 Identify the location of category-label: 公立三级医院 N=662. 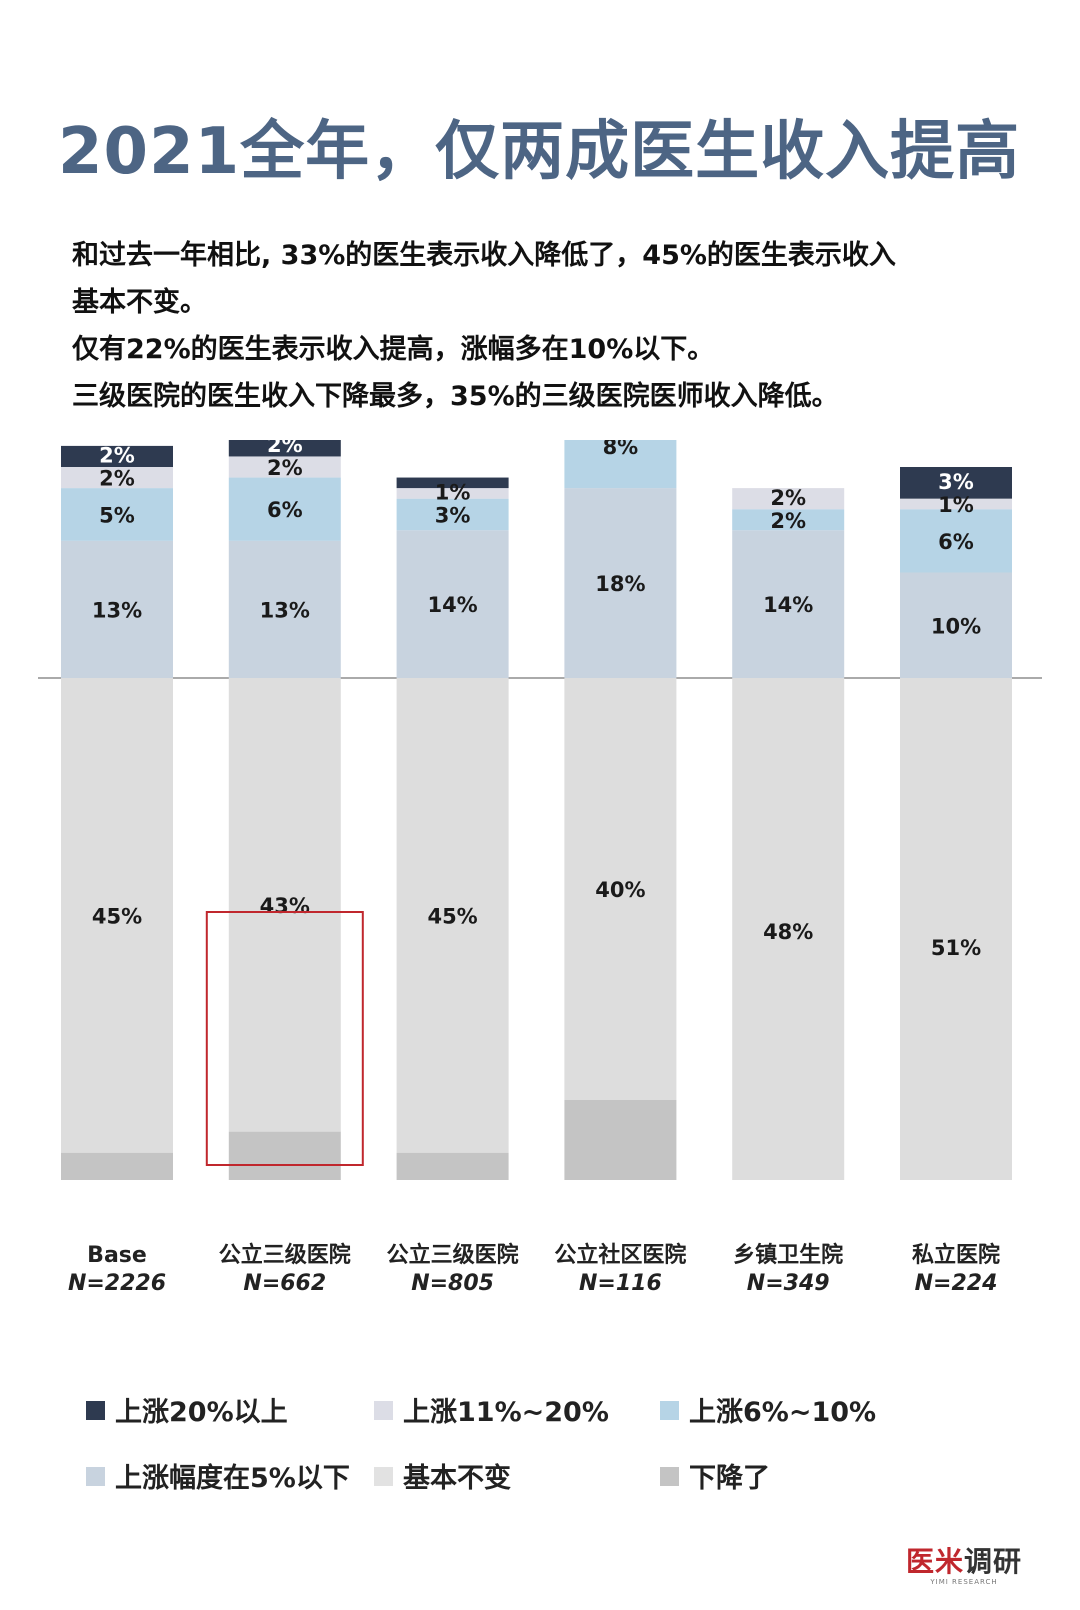
(285, 1270).